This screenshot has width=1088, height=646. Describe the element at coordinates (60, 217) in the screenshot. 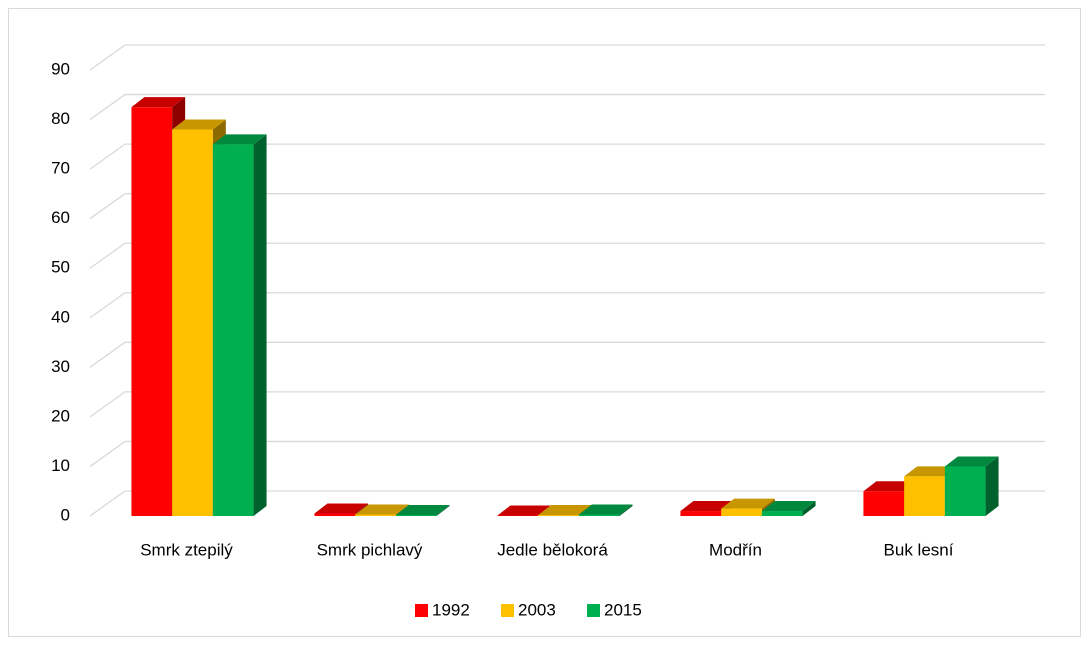

I see `y-tick-label: 60` at that location.